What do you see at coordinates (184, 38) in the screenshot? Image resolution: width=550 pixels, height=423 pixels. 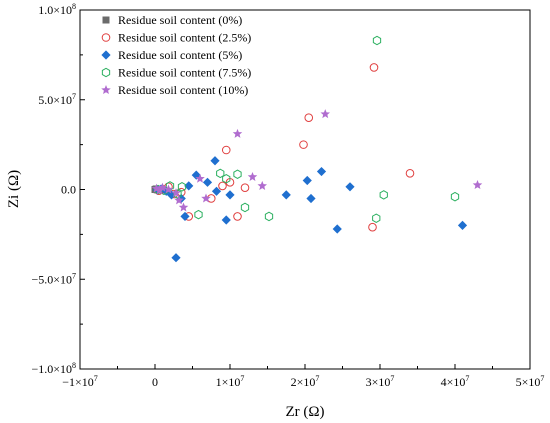 I see `legend-label: Residue soil content (2.5%)` at bounding box center [184, 38].